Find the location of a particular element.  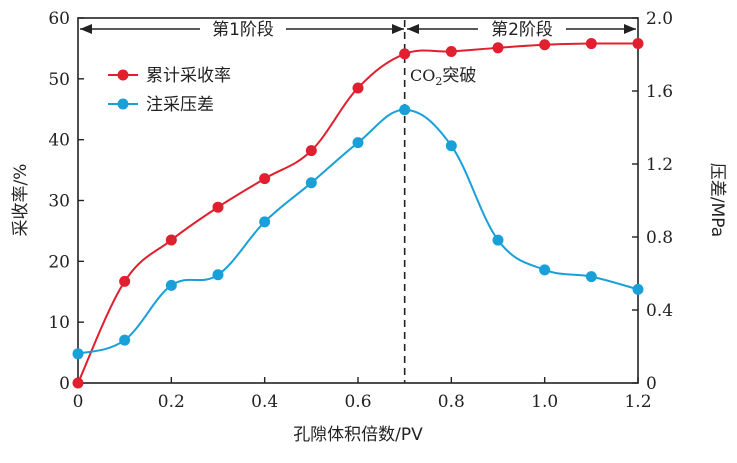

breakthrough-label: CO2突破 is located at coordinates (443, 77).